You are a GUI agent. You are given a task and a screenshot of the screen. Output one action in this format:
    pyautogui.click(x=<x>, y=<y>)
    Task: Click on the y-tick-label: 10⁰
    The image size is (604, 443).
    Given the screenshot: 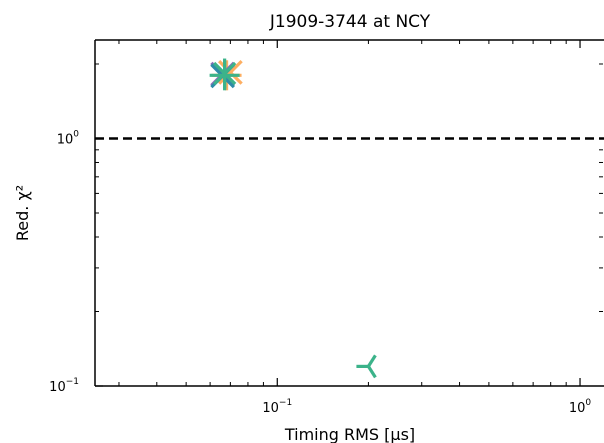 What is the action you would take?
    pyautogui.click(x=68, y=138)
    